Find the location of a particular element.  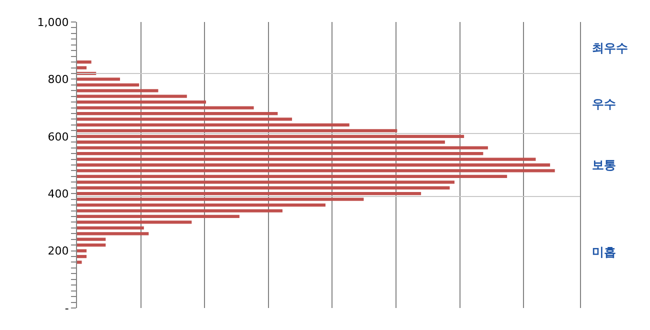

y-tick-label: 800 is located at coordinates (58, 79).